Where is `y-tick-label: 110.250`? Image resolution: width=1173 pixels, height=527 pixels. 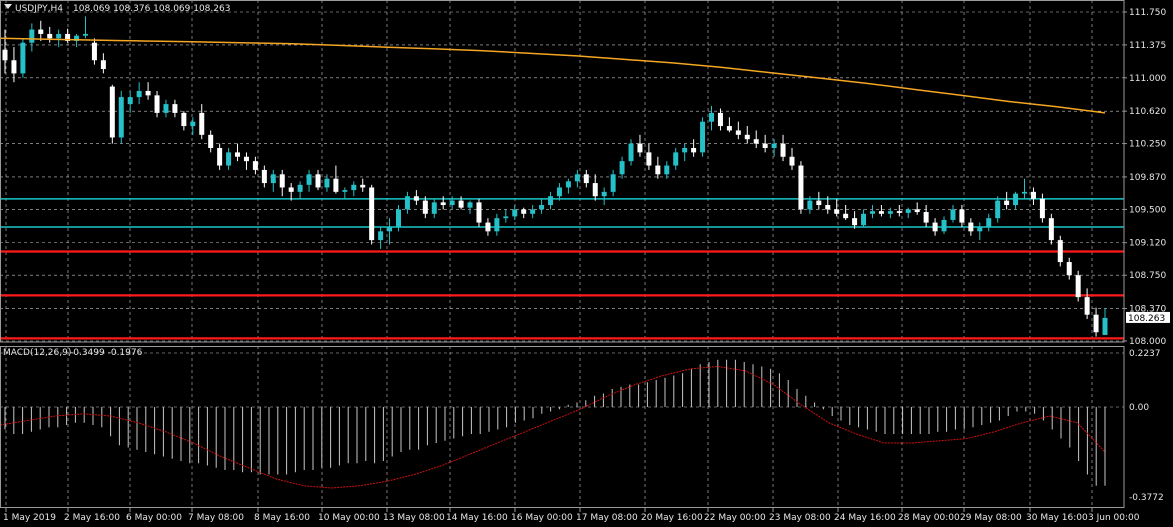
y-tick-label: 110.250 is located at coordinates (1147, 145).